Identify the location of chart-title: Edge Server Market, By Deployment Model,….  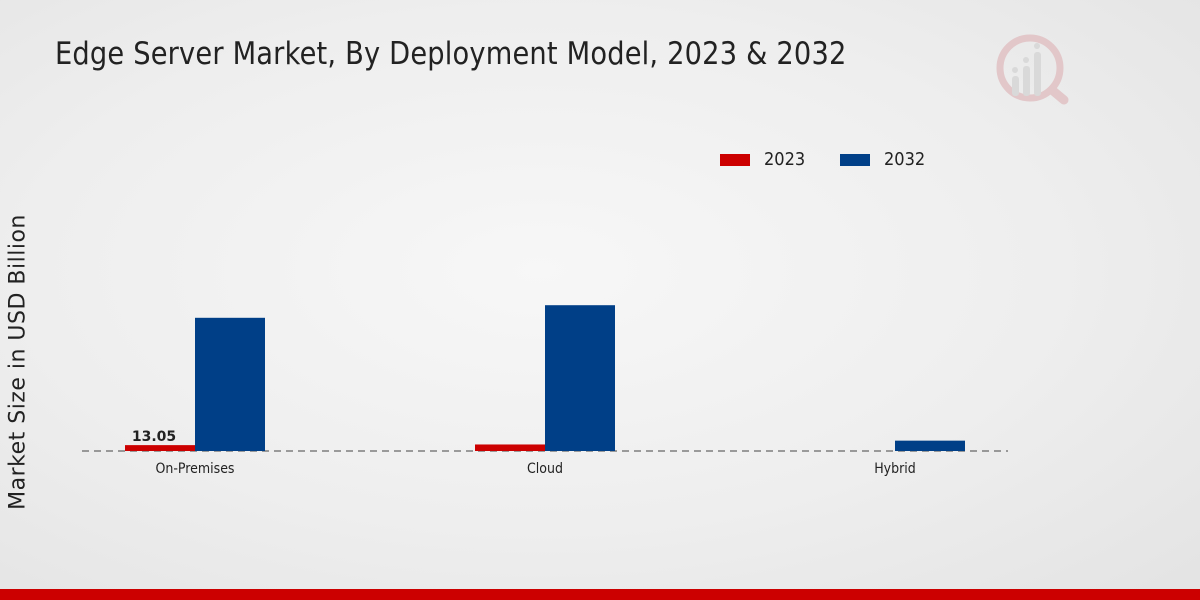
(451, 54).